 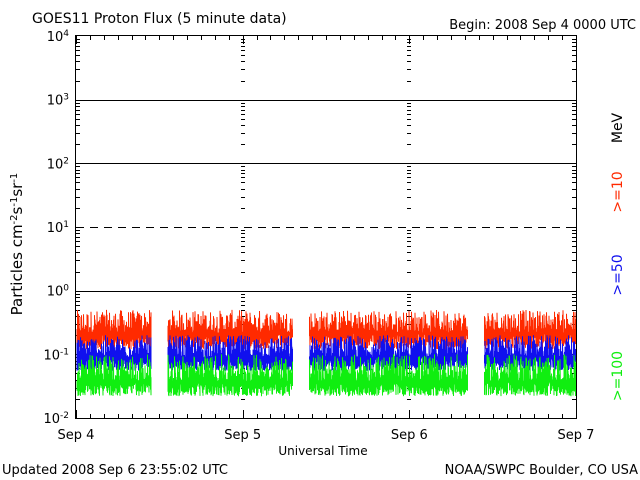 What do you see at coordinates (58, 37) in the screenshot?
I see `y-tick-label-6: 104` at bounding box center [58, 37].